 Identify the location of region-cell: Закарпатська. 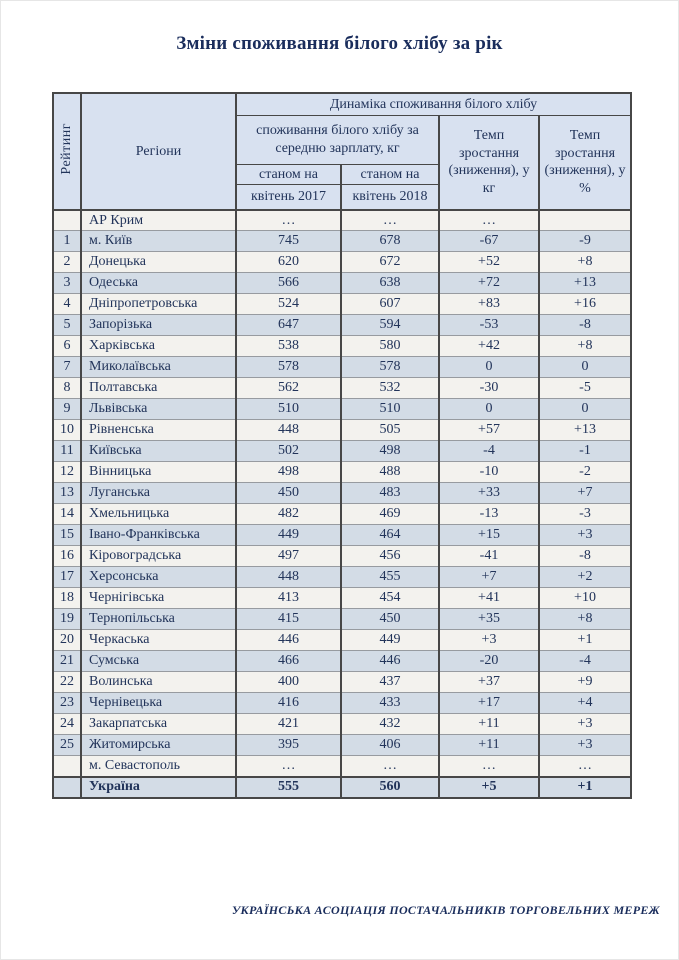
(158, 724).